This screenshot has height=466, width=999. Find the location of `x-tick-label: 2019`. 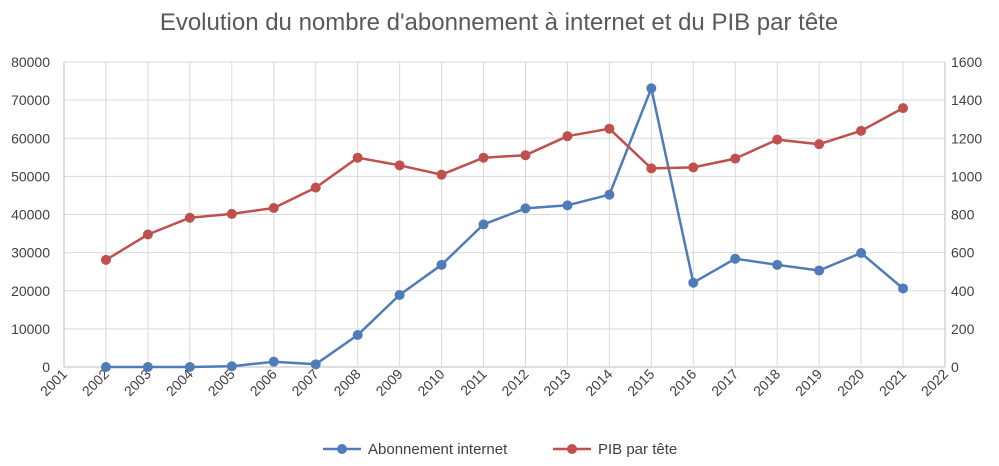

x-tick-label: 2019 is located at coordinates (808, 382).